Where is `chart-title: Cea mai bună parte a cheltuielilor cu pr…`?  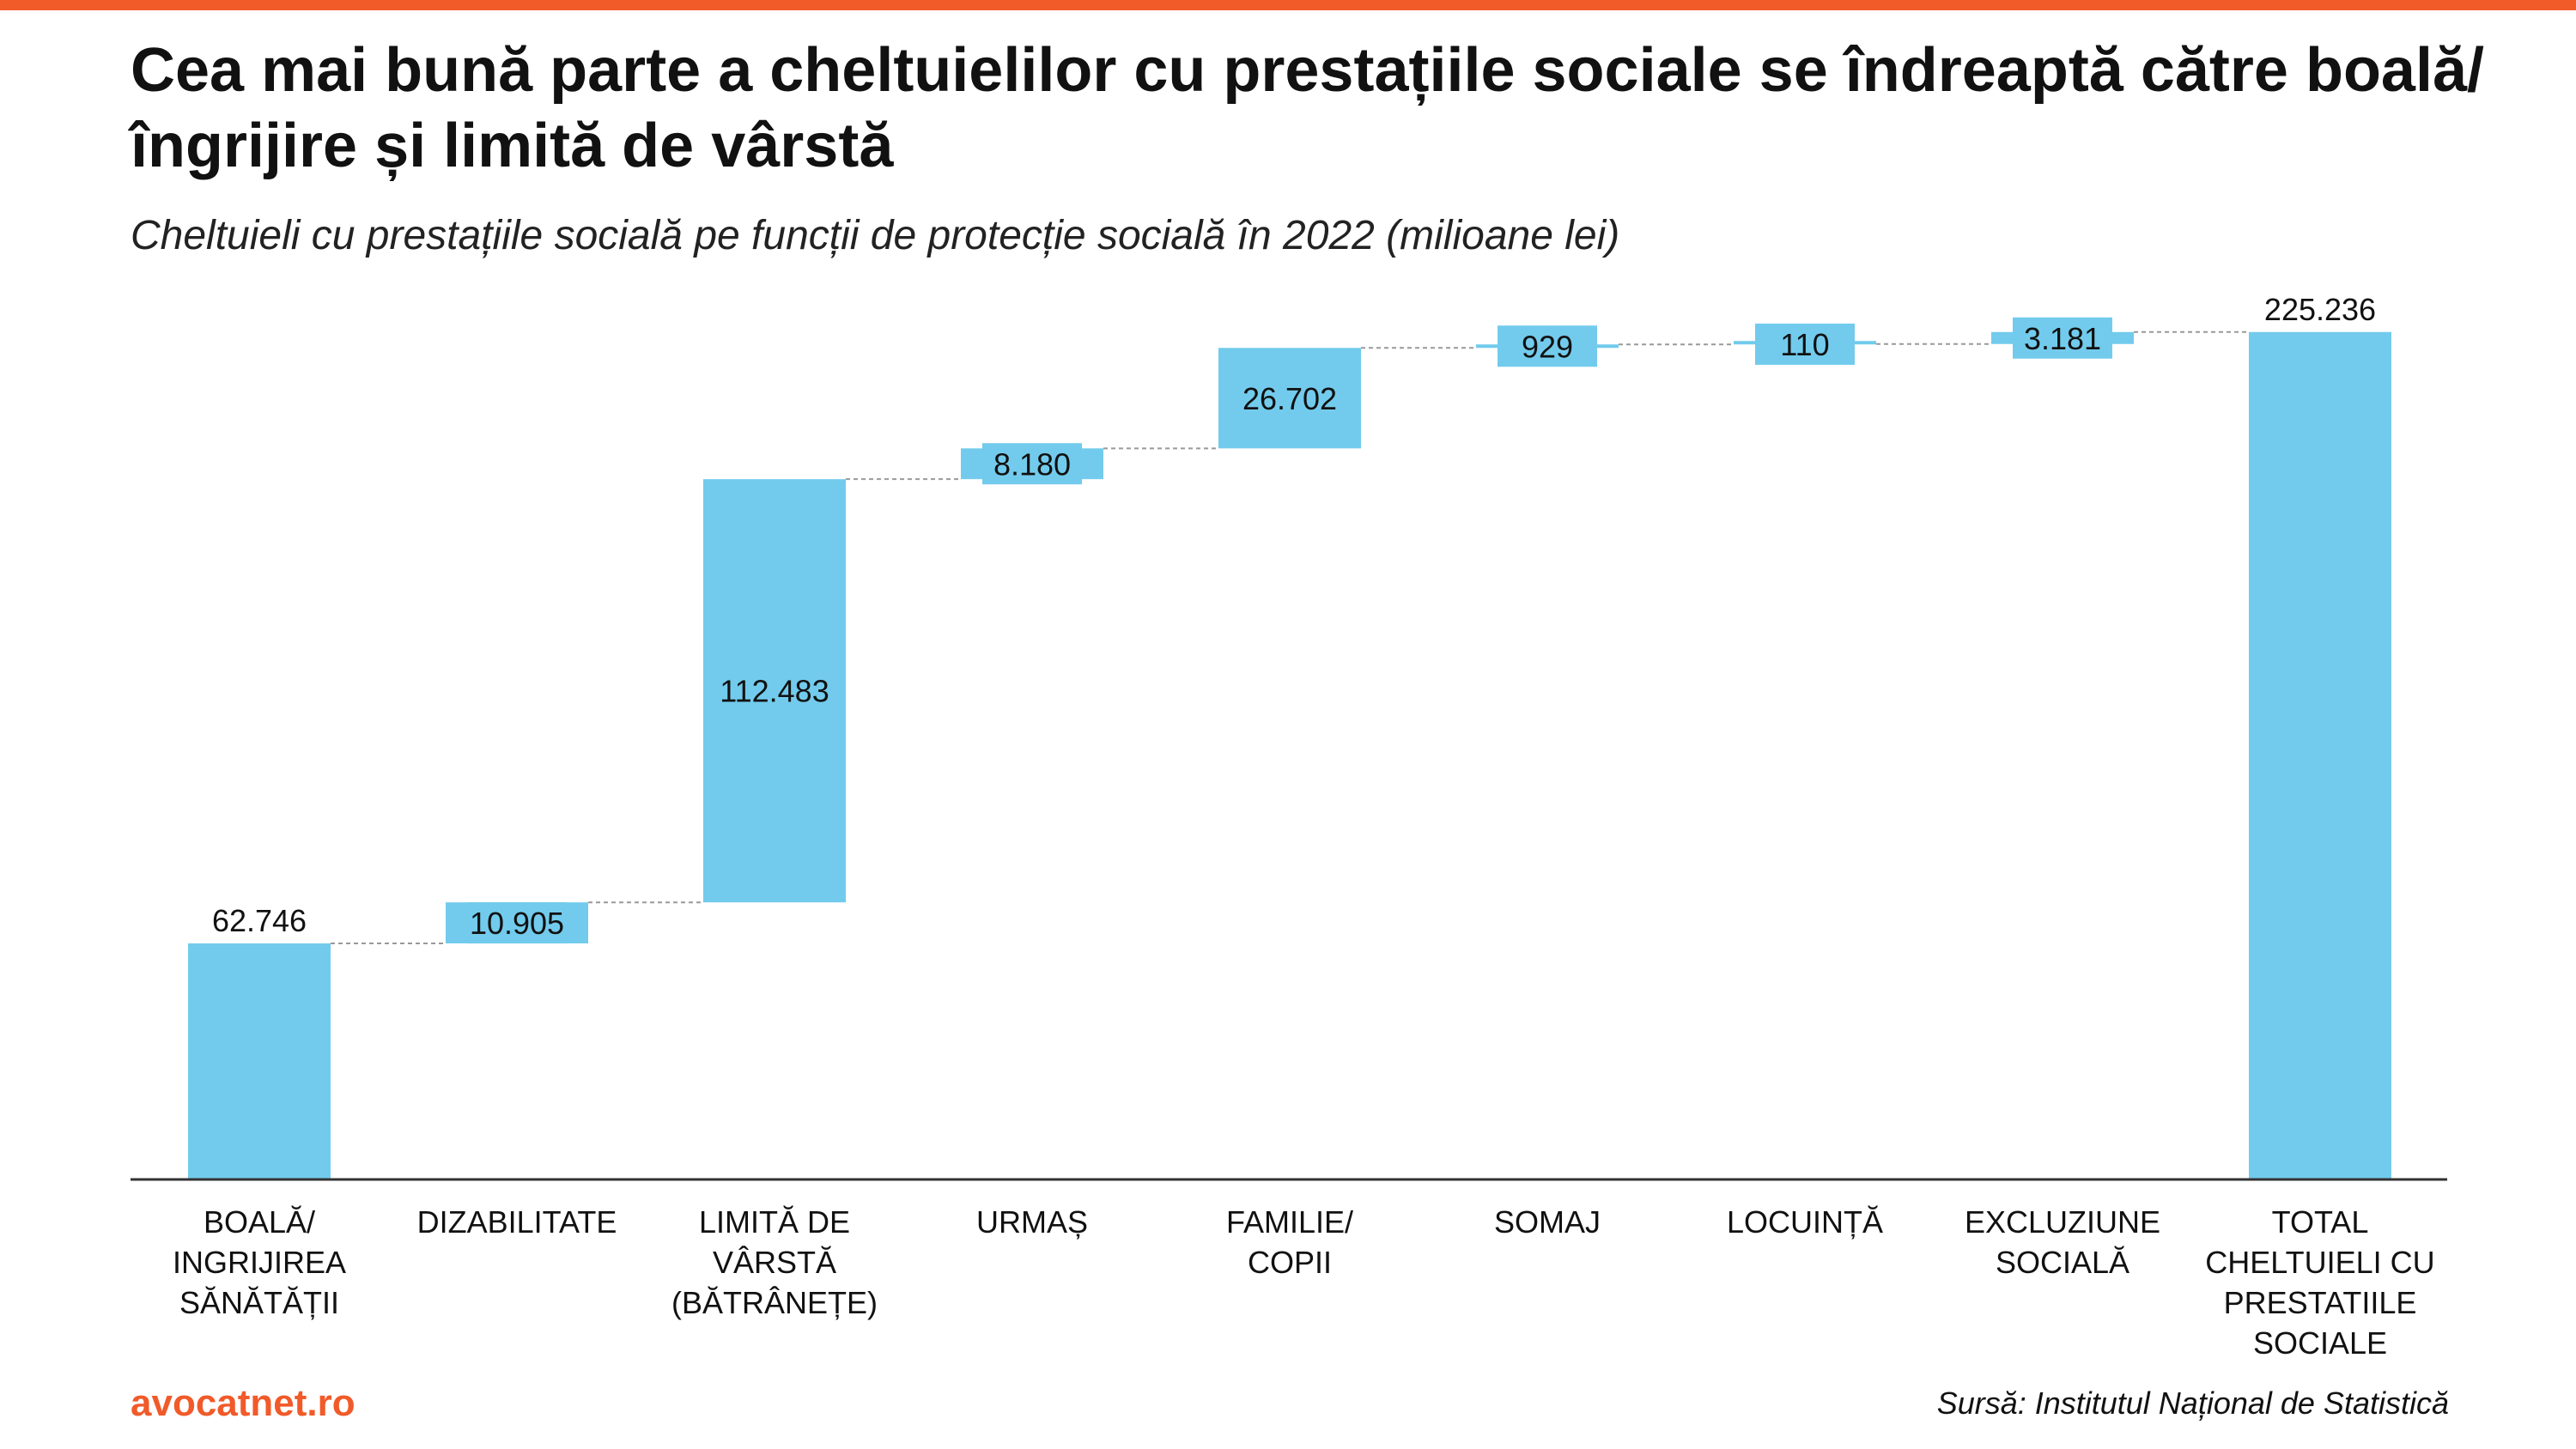 chart-title: Cea mai bună parte a cheltuielilor cu pr… is located at coordinates (1308, 108).